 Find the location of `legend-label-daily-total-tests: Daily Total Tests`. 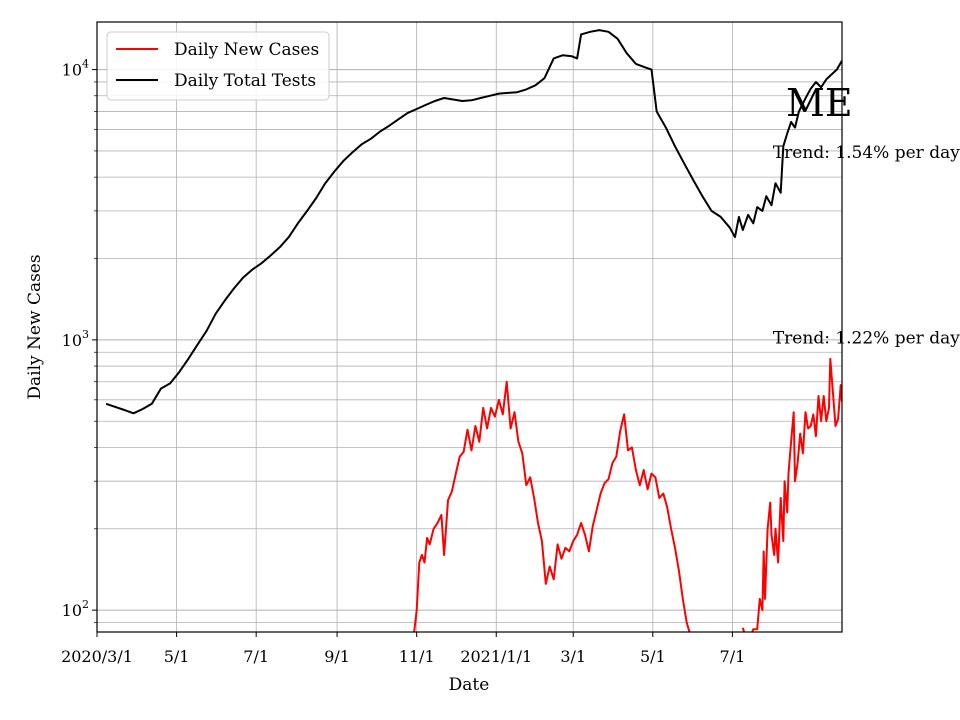

legend-label-daily-total-tests: Daily Total Tests is located at coordinates (245, 81).